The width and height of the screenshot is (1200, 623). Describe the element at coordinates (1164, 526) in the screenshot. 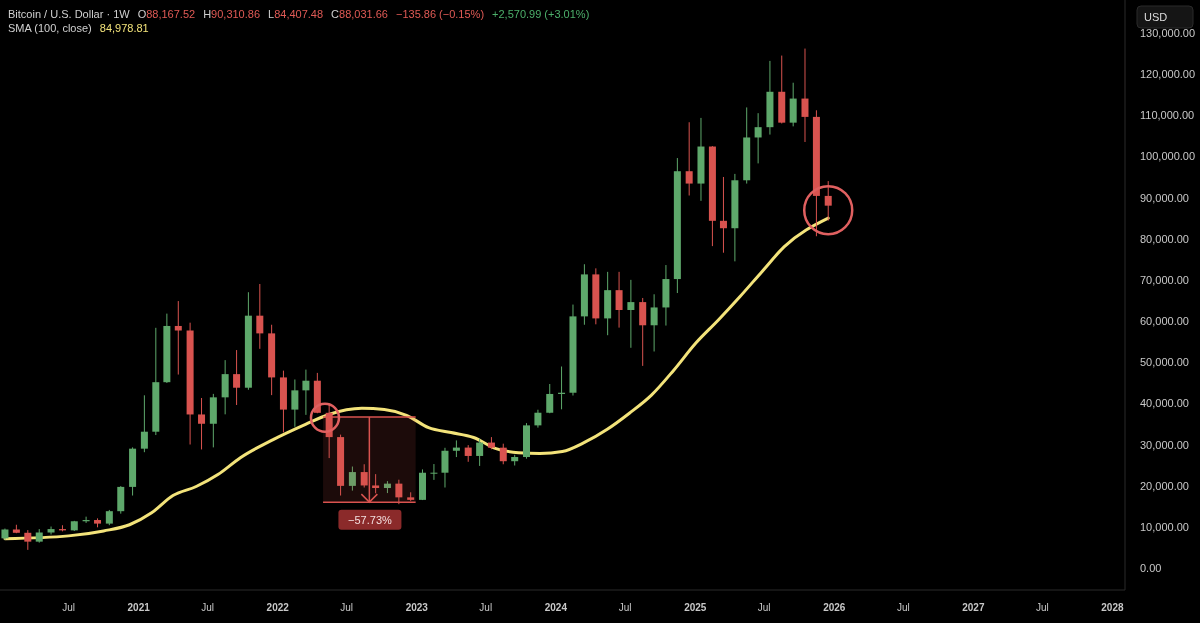

I see `y-tick-label: 10,000.00` at that location.